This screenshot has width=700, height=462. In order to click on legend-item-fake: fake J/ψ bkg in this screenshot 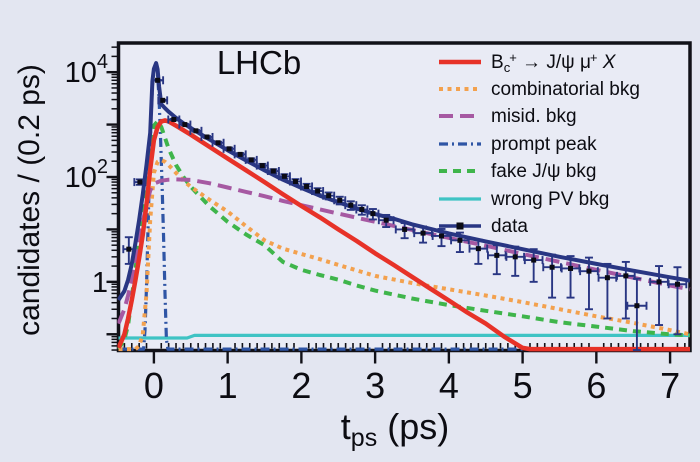, I will do `click(539, 171)`.